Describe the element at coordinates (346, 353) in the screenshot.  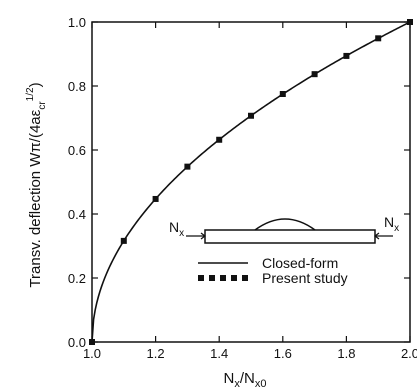
I see `x-tick-label: 1.8` at that location.